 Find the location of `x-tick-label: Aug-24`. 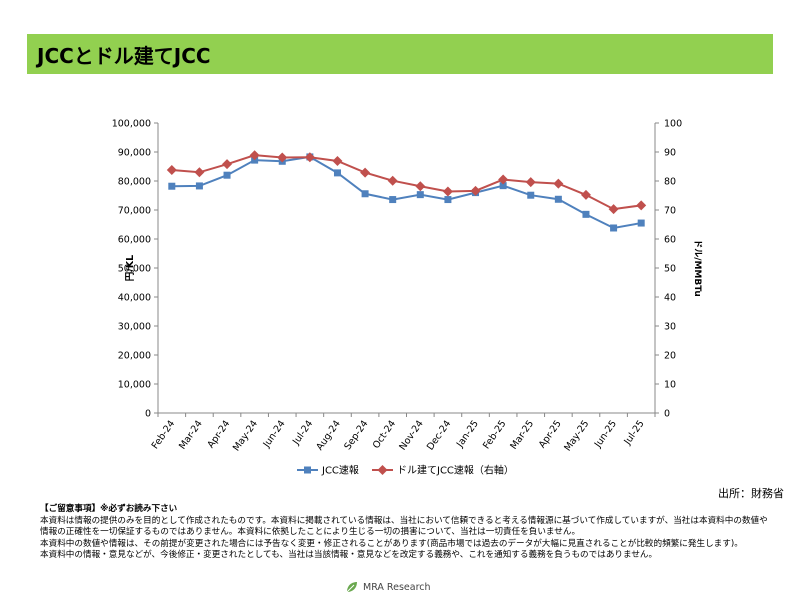

x-tick-label: Aug-24 is located at coordinates (328, 435).